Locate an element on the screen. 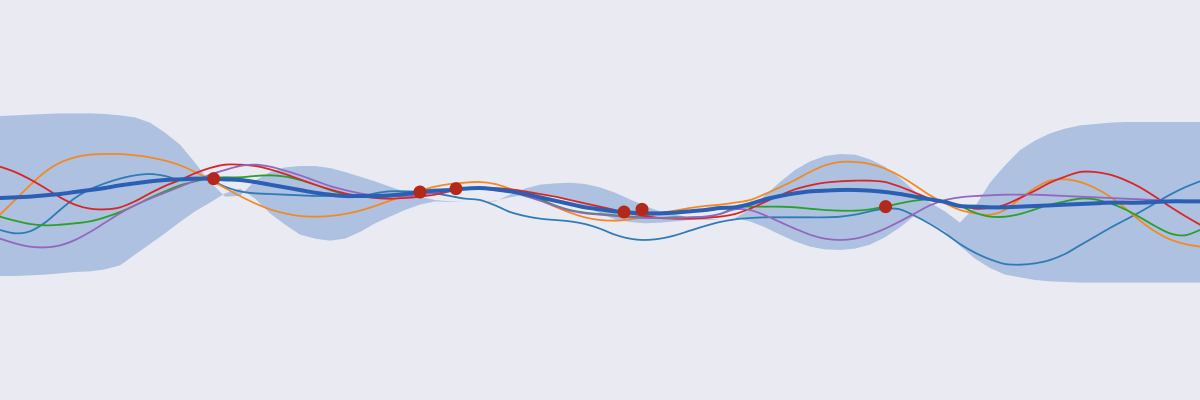  mean-line-layer is located at coordinates (600, 196).